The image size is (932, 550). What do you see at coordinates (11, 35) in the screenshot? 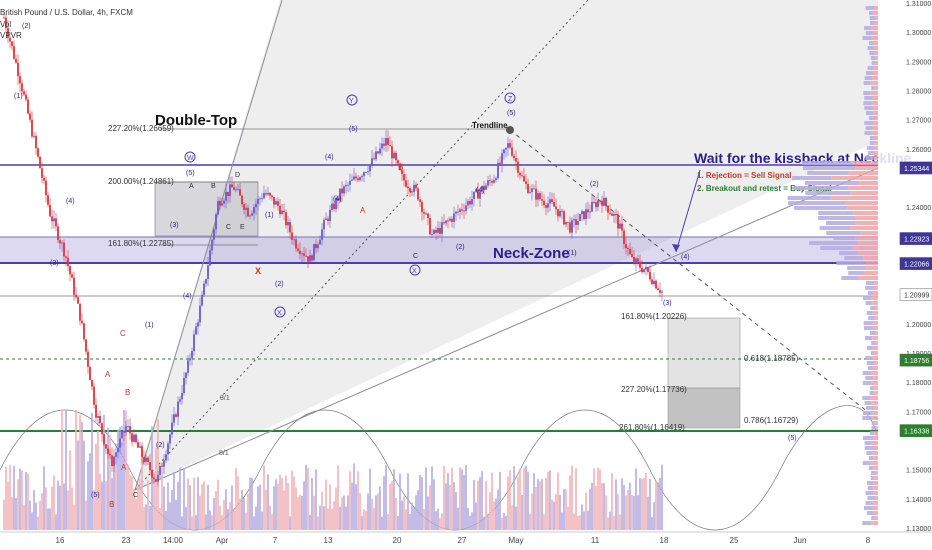
I see `vpvr-indicator: VPVR` at bounding box center [11, 35].